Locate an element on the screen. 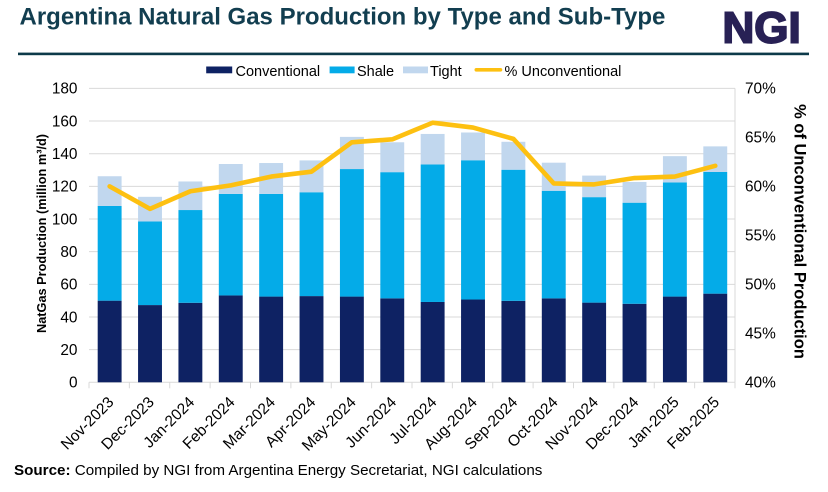 Image resolution: width=828 pixels, height=492 pixels. svg-text: 65% is located at coordinates (760, 138).